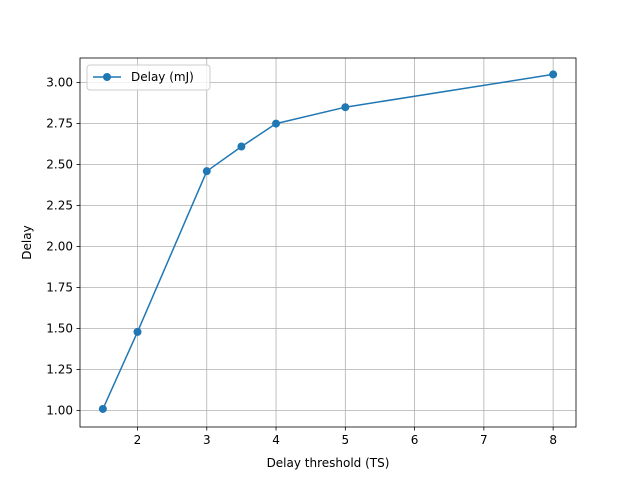 The height and width of the screenshot is (480, 640). Describe the element at coordinates (553, 440) in the screenshot. I see `x-tick-label: 8` at that location.